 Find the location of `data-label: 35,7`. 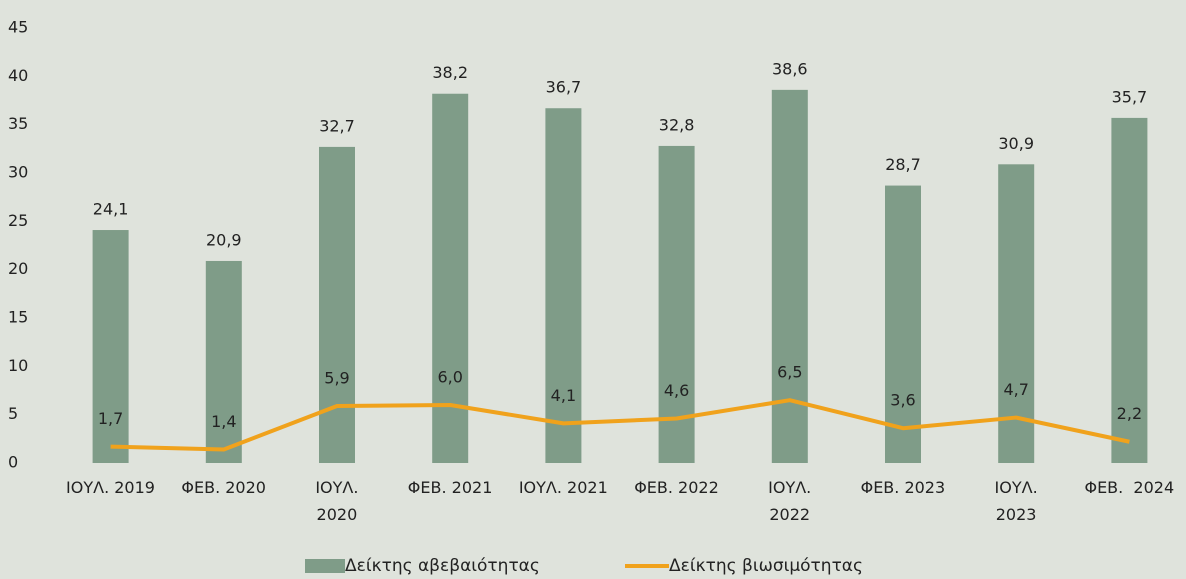

data-label: 35,7 is located at coordinates (1130, 96).